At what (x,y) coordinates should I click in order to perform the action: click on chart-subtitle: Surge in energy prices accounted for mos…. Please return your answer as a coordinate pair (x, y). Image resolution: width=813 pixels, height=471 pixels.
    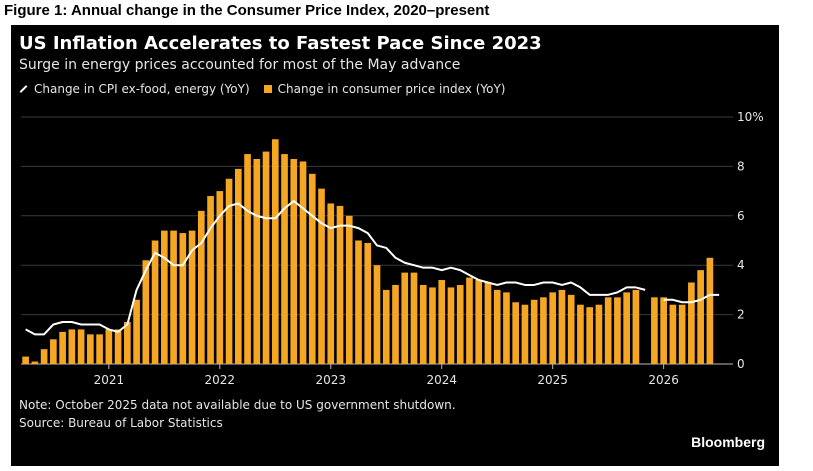
    Looking at the image, I should click on (240, 65).